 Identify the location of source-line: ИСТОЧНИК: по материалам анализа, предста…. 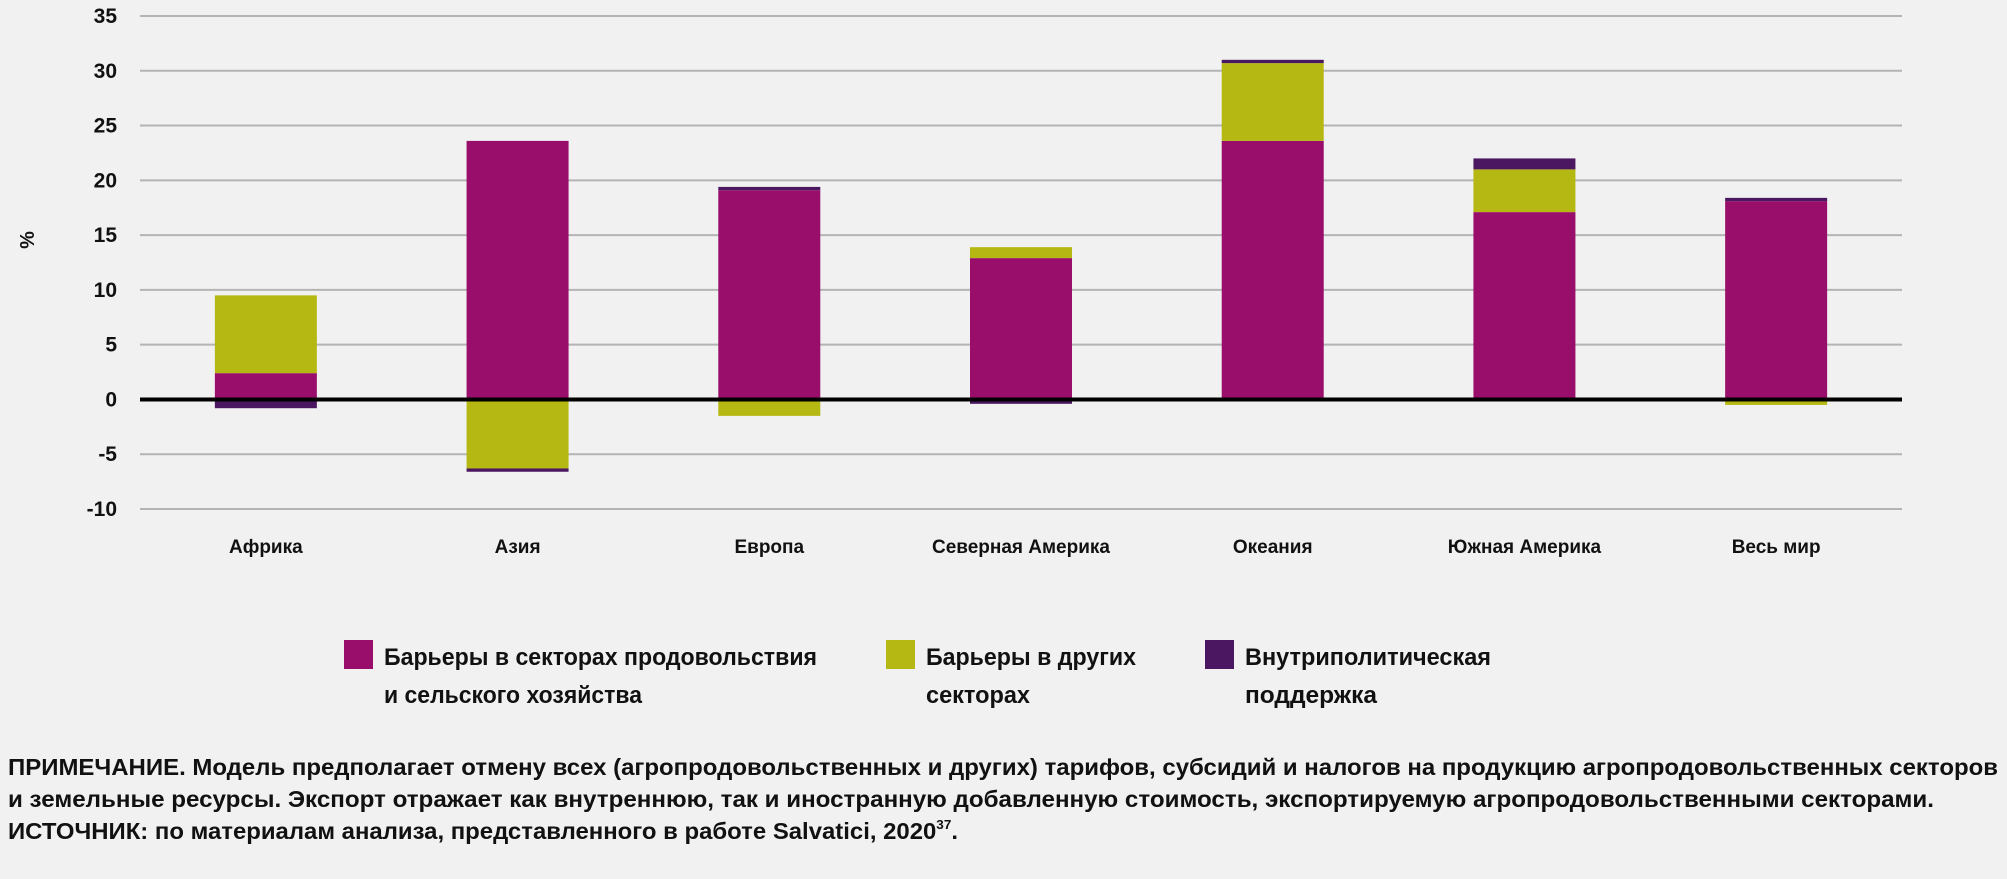
(483, 830).